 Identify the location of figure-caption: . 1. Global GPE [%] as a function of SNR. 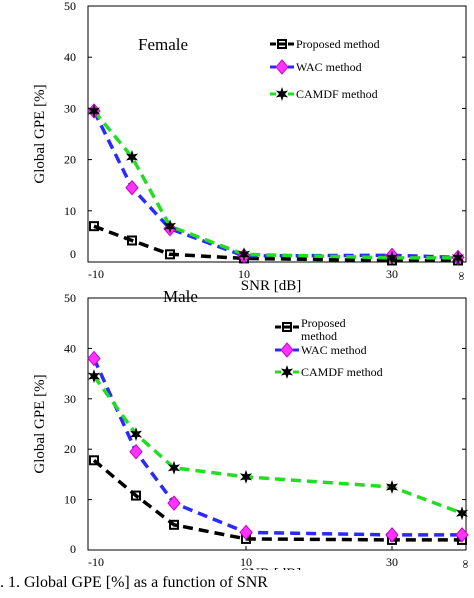
(134, 582).